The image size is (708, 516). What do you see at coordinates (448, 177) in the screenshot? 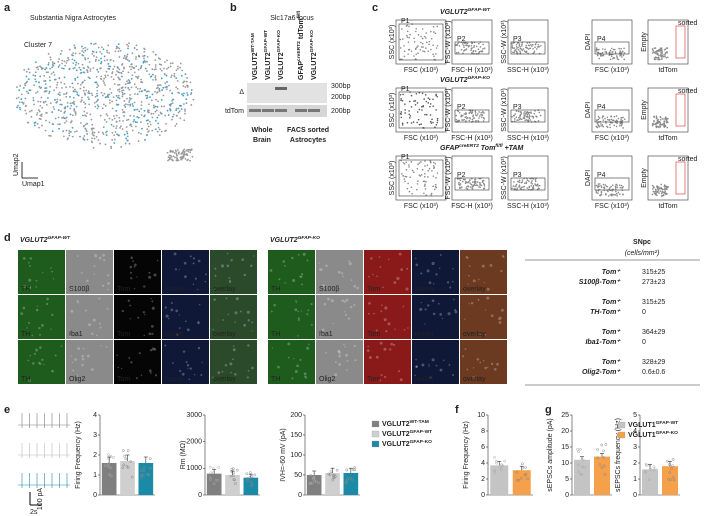
I see `facs-y-label: FSC-W (x10³)` at bounding box center [448, 177].